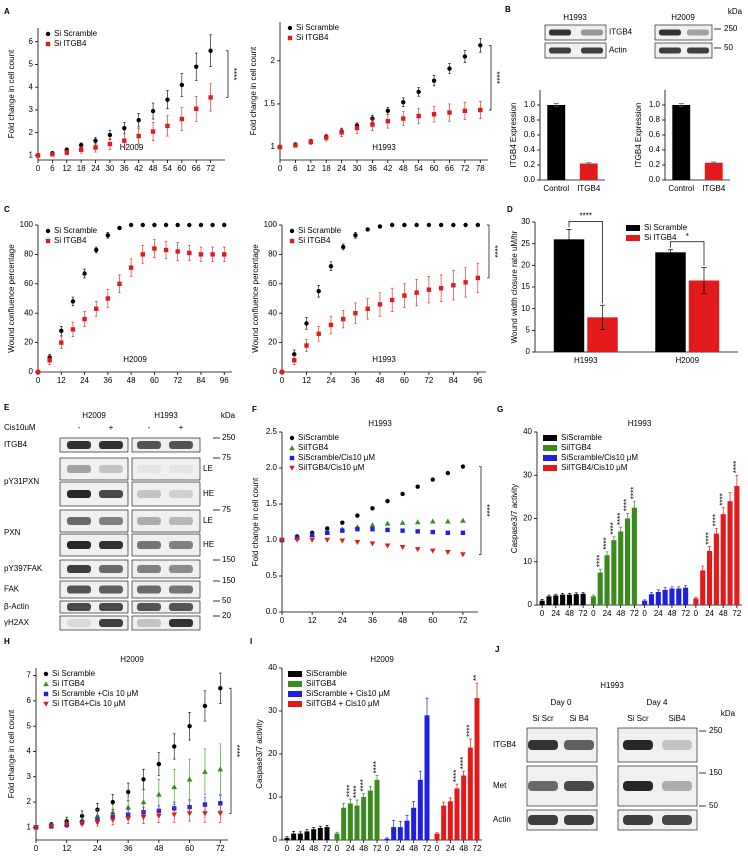 This screenshot has width=748, height=861. Describe the element at coordinates (272, 283) in the screenshot. I see `y-tick-label: 60` at that location.